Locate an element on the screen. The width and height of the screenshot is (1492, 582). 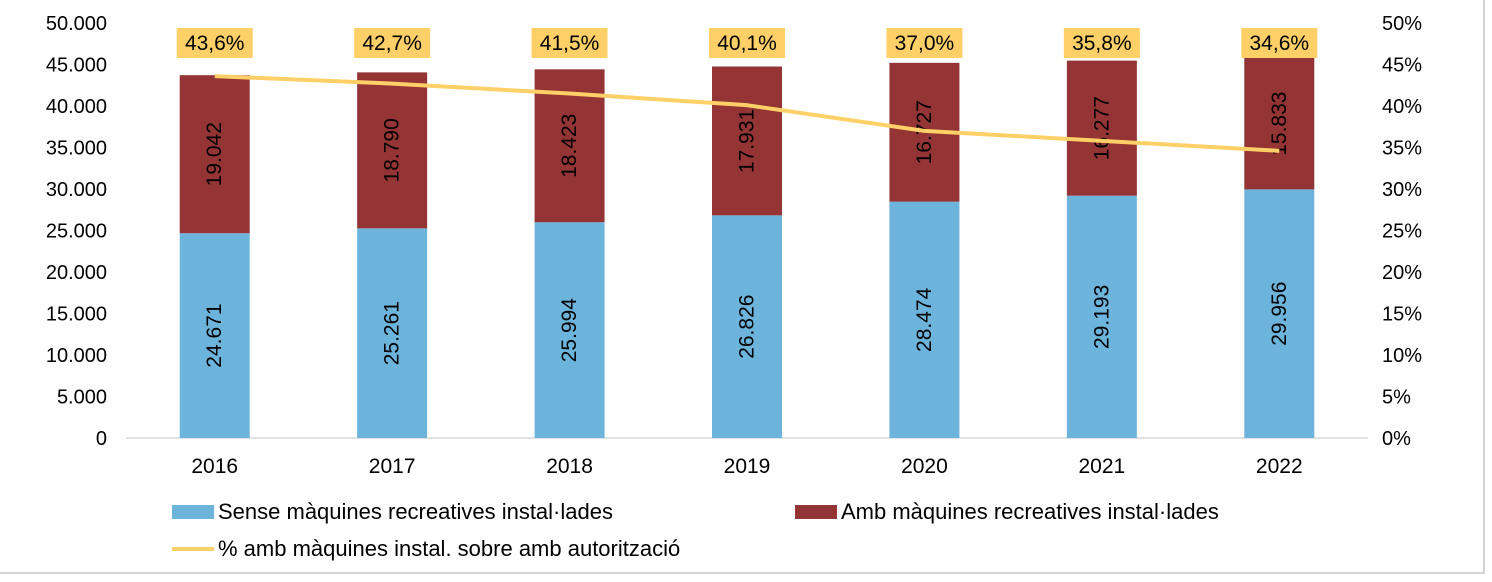
bar-label-amb: 17.931 is located at coordinates (747, 141).